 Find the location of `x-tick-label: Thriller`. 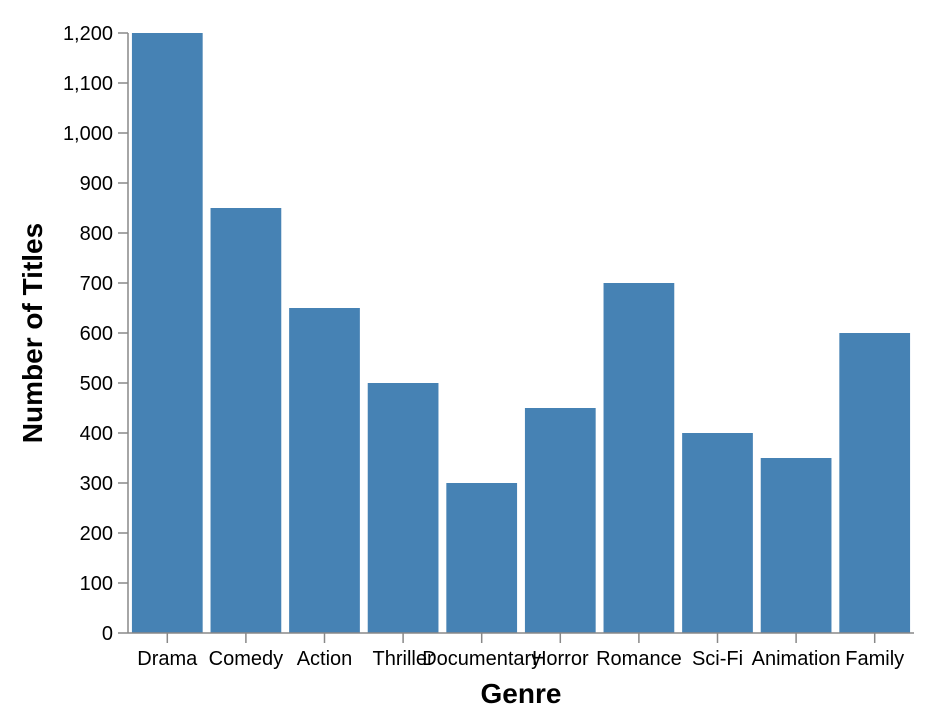

x-tick-label: Thriller is located at coordinates (403, 659).